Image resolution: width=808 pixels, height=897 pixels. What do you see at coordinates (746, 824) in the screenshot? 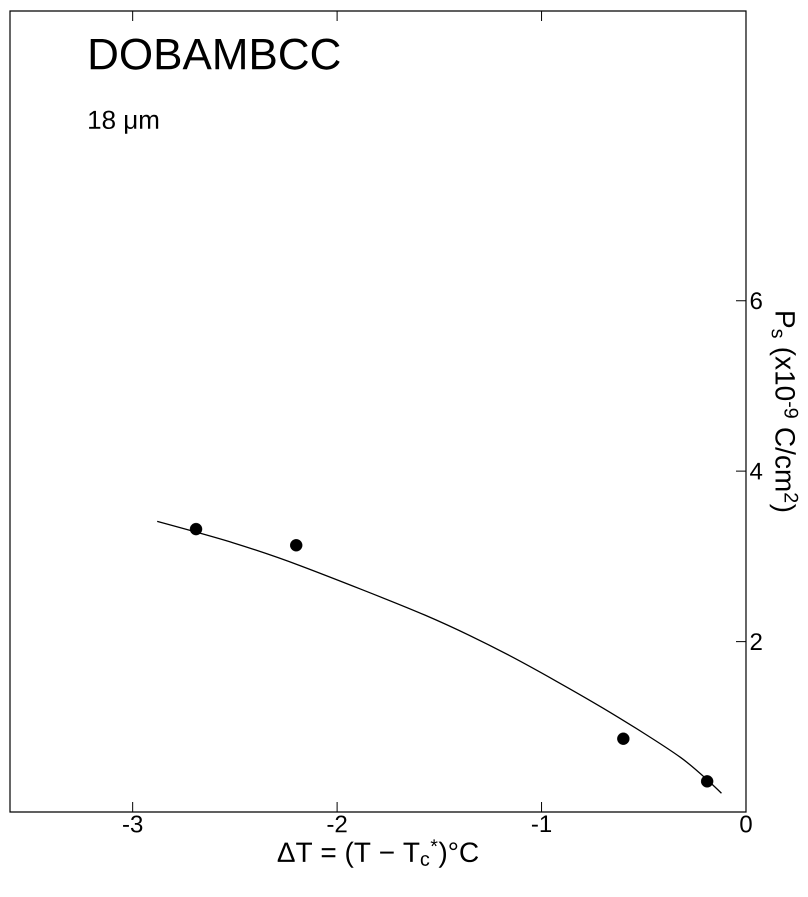
I see `x-tick-label: 0` at bounding box center [746, 824].